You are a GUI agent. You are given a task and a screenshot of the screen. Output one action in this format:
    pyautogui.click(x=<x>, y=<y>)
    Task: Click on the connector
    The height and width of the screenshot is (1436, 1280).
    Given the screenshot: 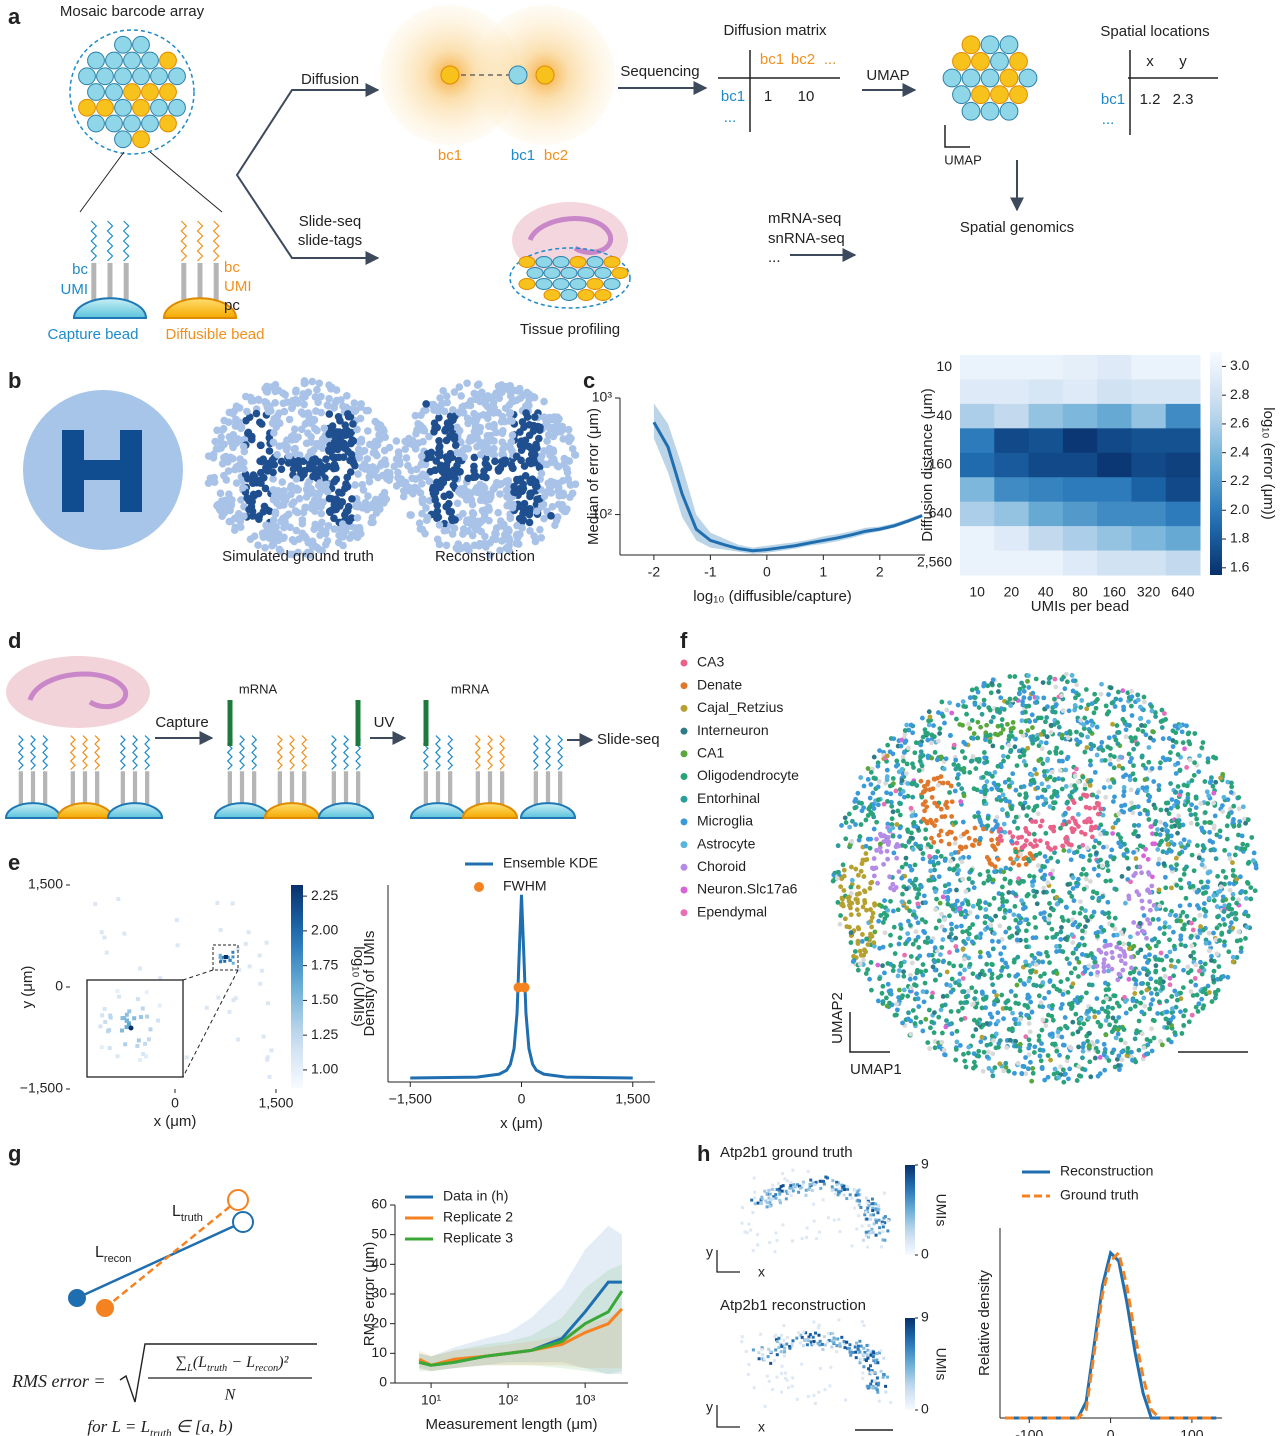 What is the action you would take?
    pyautogui.click(x=186, y=182)
    